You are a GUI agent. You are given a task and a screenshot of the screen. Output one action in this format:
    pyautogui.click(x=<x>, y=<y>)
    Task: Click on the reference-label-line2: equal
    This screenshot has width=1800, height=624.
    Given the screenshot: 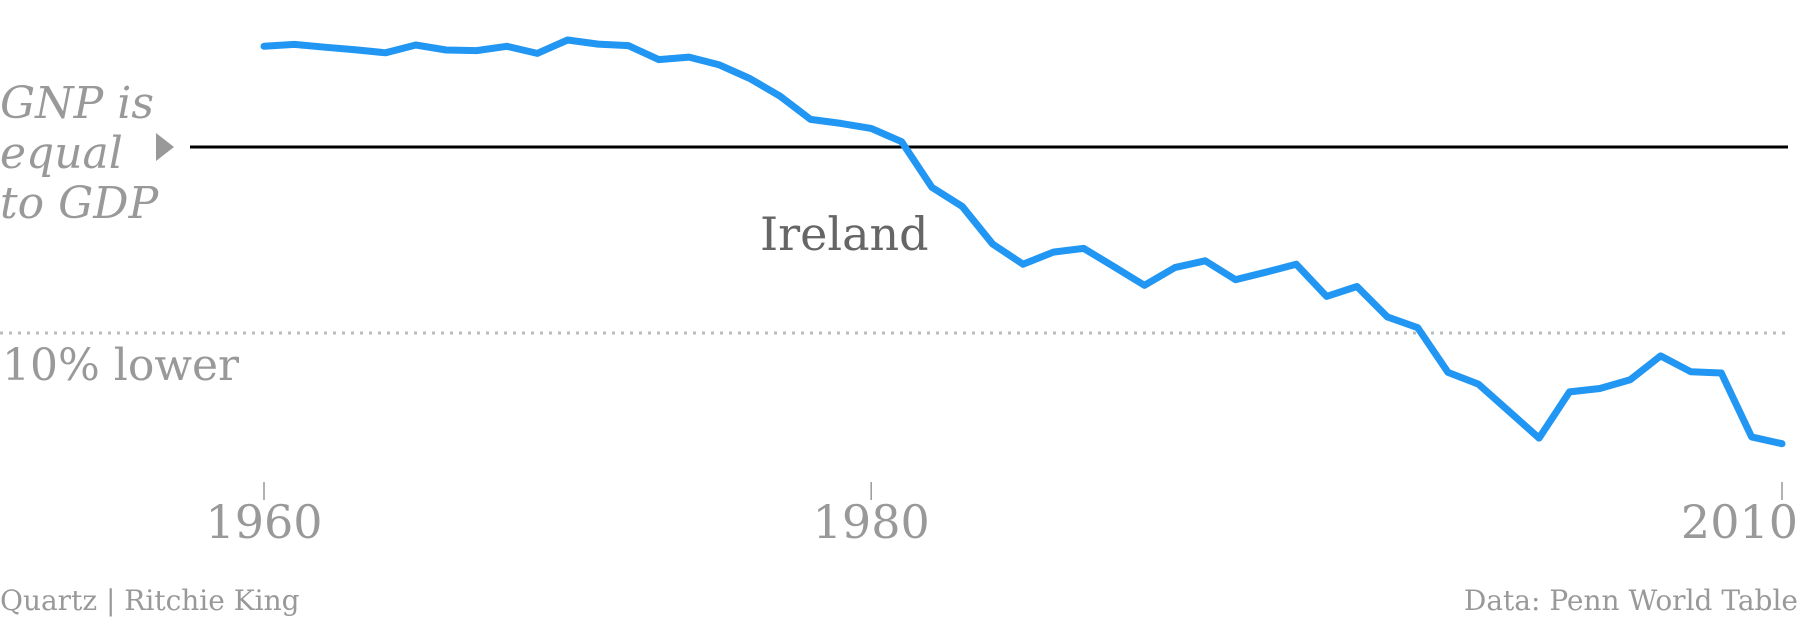 What is the action you would take?
    pyautogui.click(x=61, y=153)
    